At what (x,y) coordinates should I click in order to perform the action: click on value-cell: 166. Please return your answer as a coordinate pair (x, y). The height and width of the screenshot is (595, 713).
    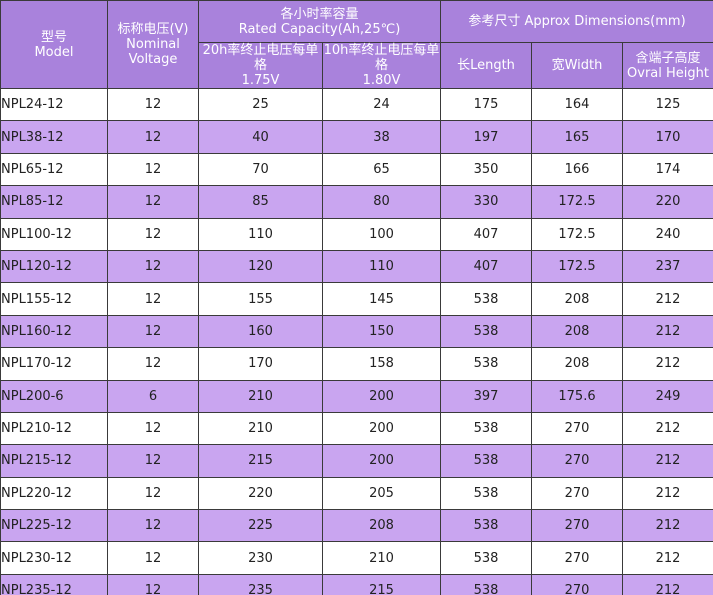
    Looking at the image, I should click on (577, 169).